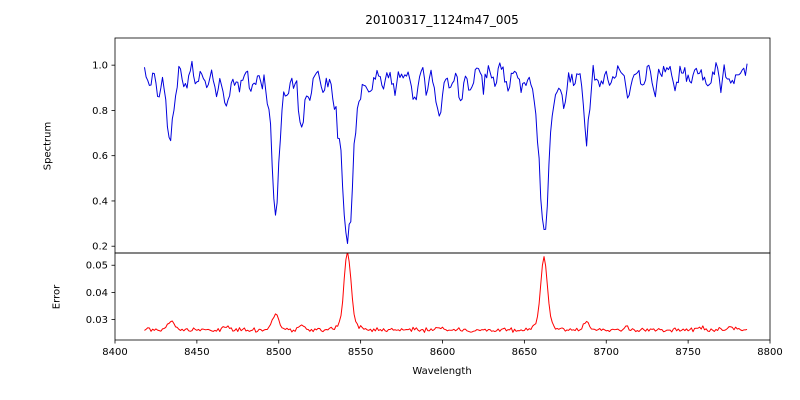  I want to click on x-tick-label: 8700, so click(606, 352).